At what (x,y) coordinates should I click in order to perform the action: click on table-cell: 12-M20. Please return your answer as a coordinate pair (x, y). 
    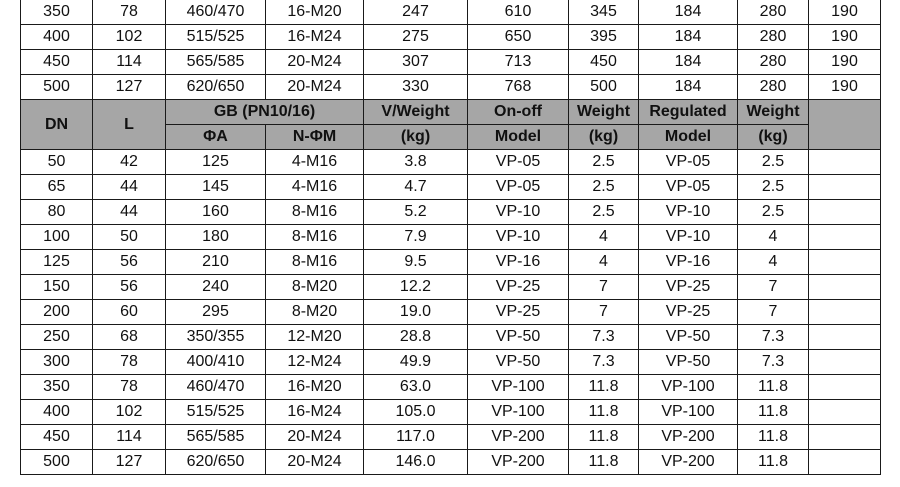
    Looking at the image, I should click on (314, 337).